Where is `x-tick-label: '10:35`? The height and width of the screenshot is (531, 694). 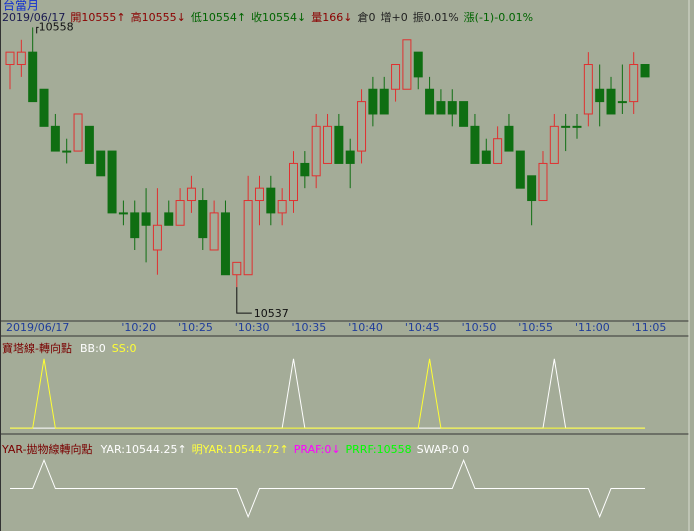 x-tick-label: '10:35 is located at coordinates (309, 327).